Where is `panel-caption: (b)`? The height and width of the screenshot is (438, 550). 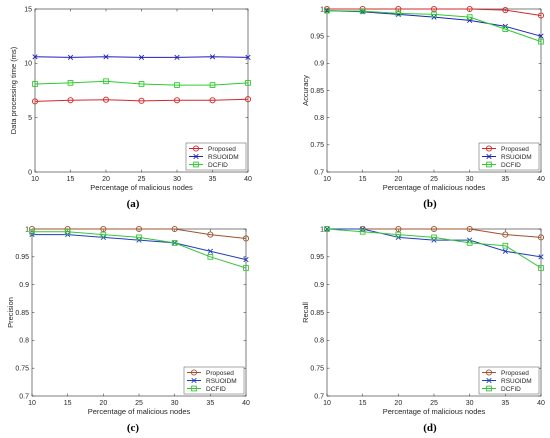 panel-caption: (b) is located at coordinates (430, 204).